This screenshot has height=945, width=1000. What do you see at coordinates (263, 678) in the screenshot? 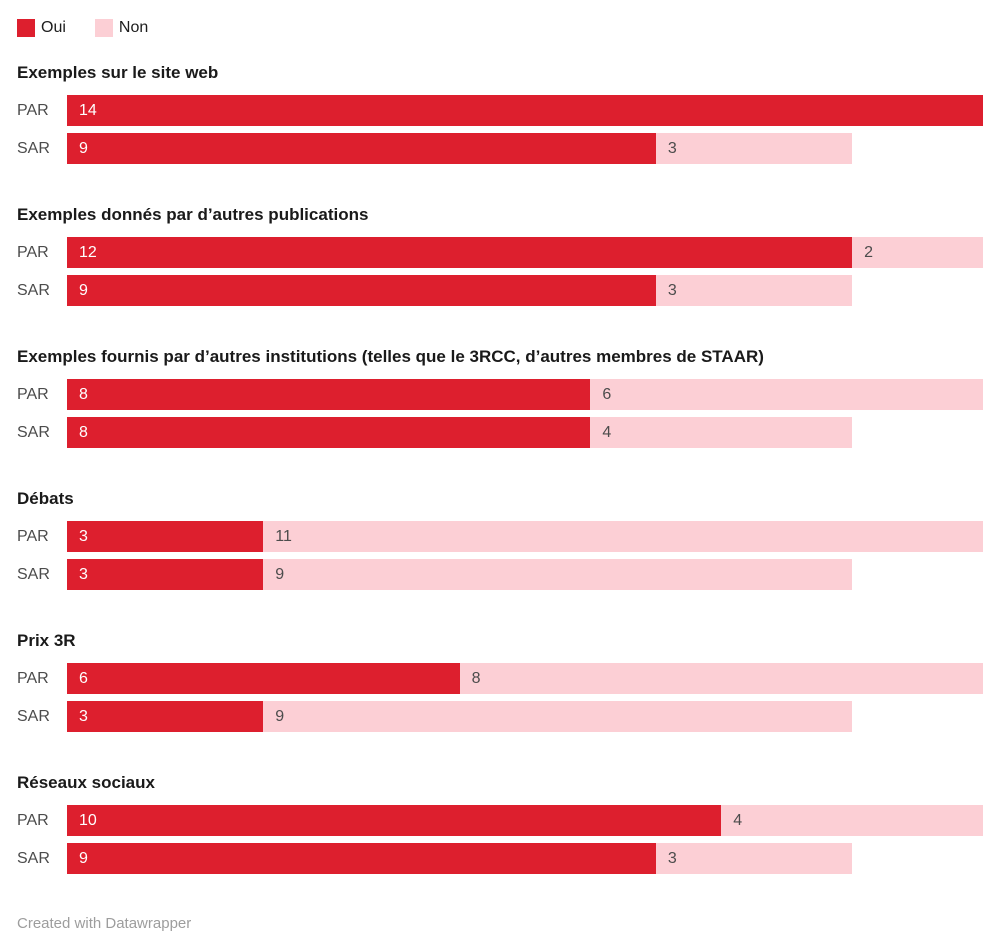
I see `bar-segment-oui: 6` at bounding box center [263, 678].